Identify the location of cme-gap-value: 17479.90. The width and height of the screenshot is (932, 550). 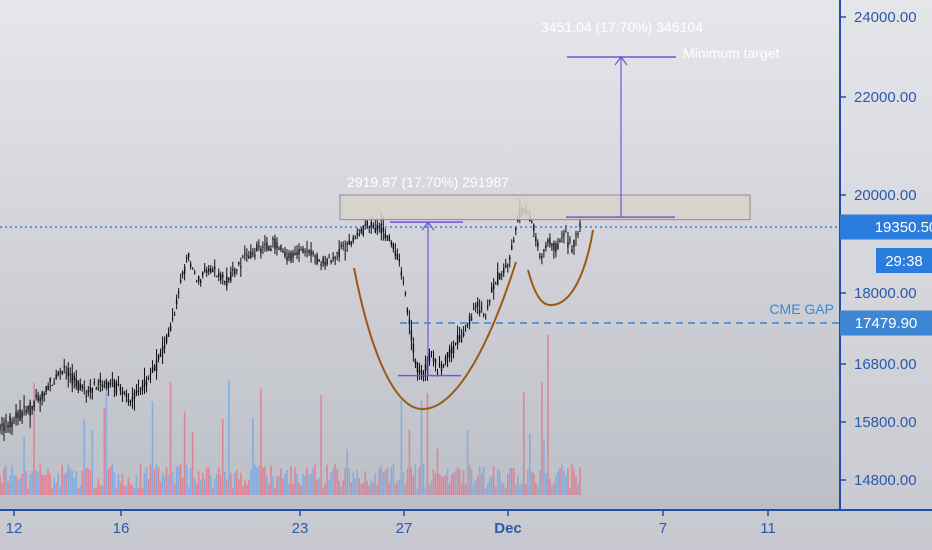
(886, 323).